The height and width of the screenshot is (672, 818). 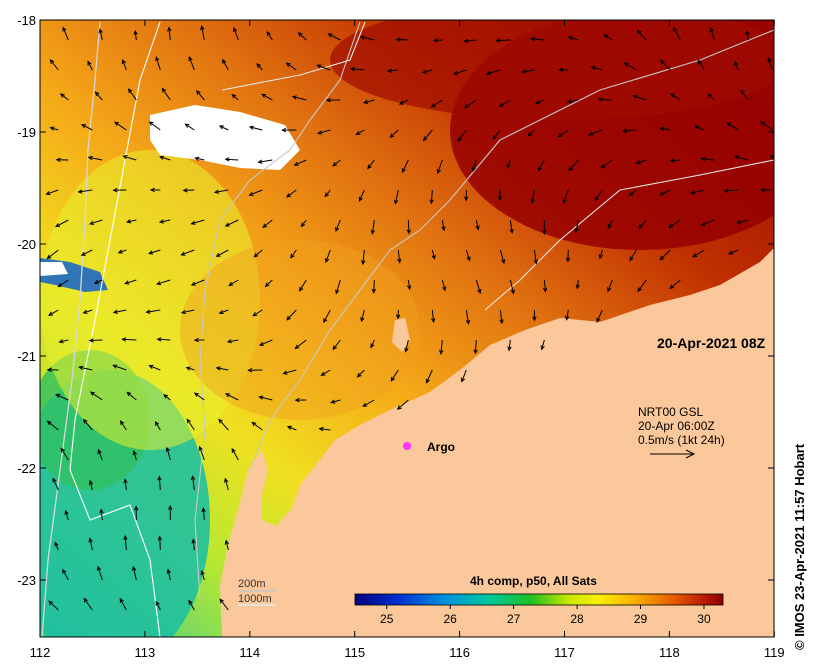 What do you see at coordinates (641, 619) in the screenshot?
I see `colorbar-tick-label: 29` at bounding box center [641, 619].